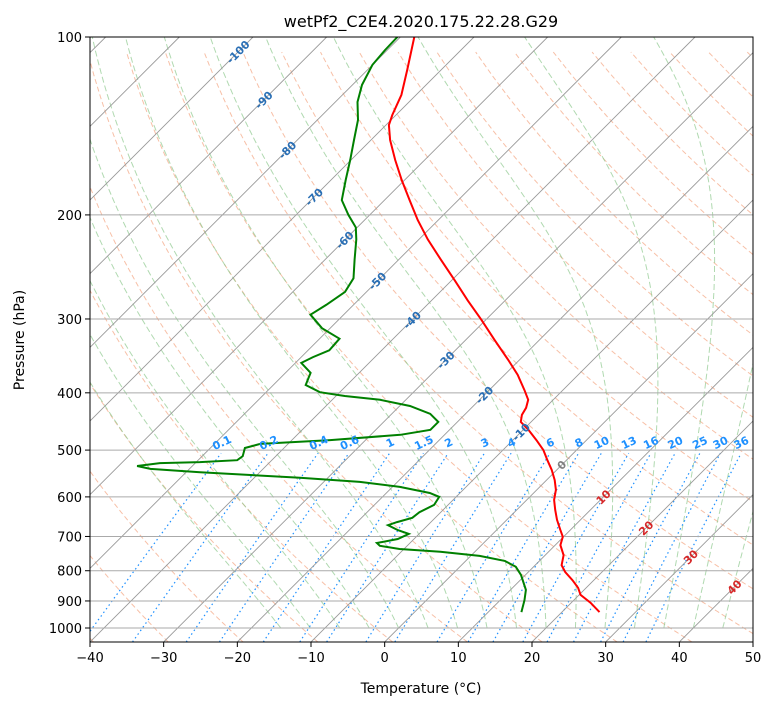  I want to click on chart-title: wetPf2_C2E4.2020.175.22.28.G29, so click(421, 22).